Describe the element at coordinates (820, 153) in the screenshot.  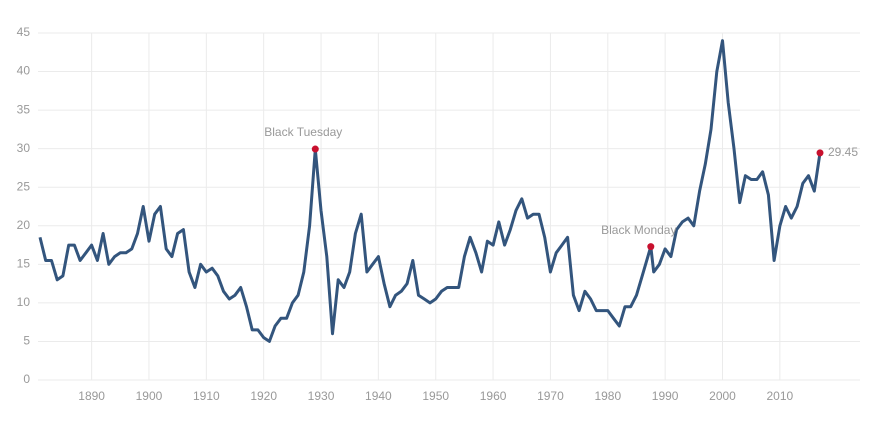
I see `end-point` at that location.